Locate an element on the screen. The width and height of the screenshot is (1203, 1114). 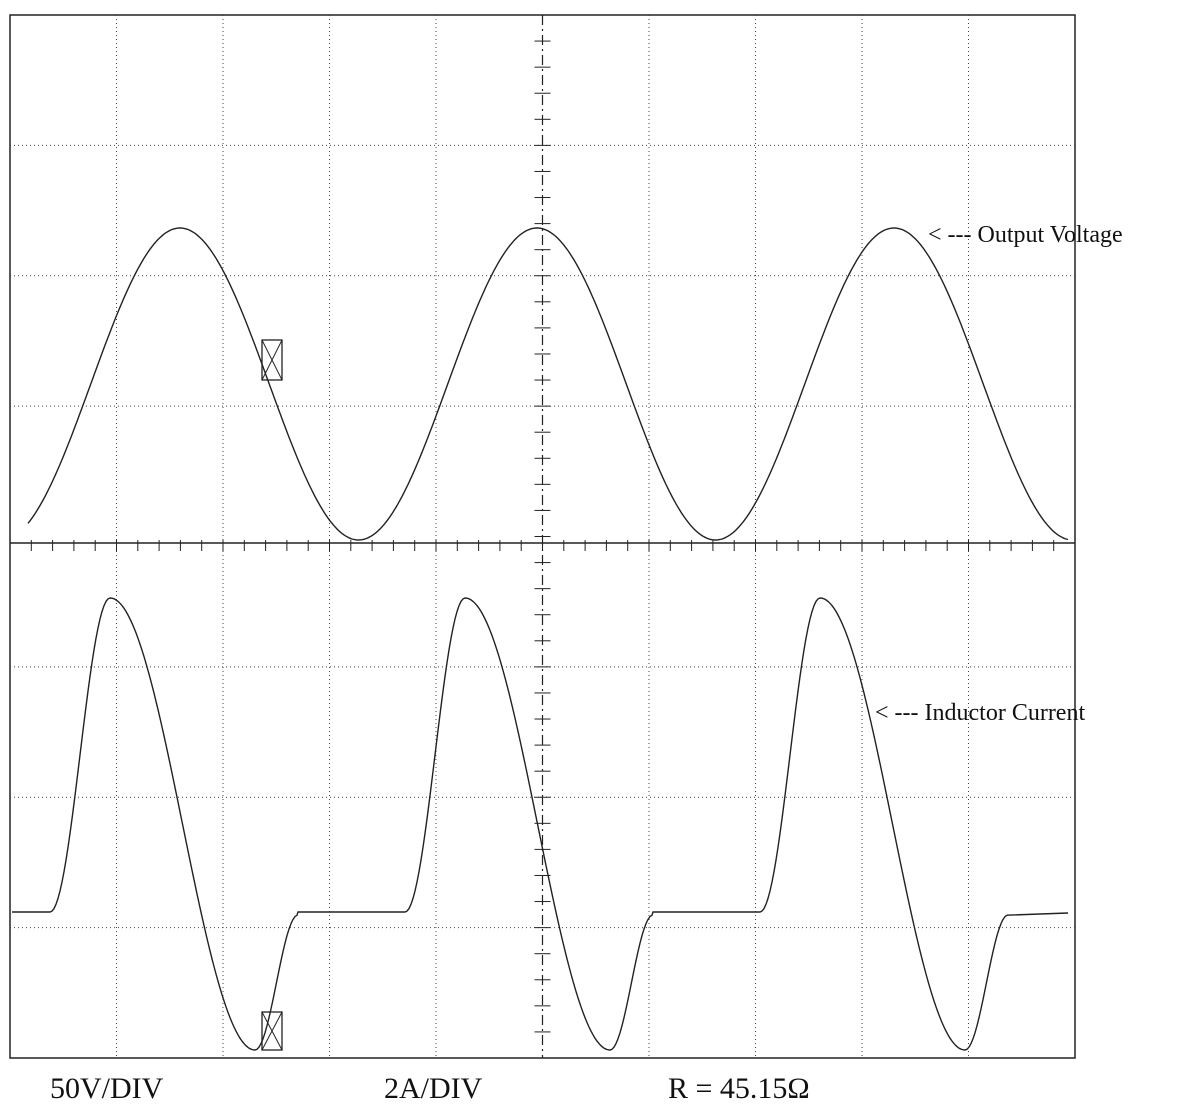
output-voltage-label: < --- Output Voltage is located at coordinates (1025, 235).